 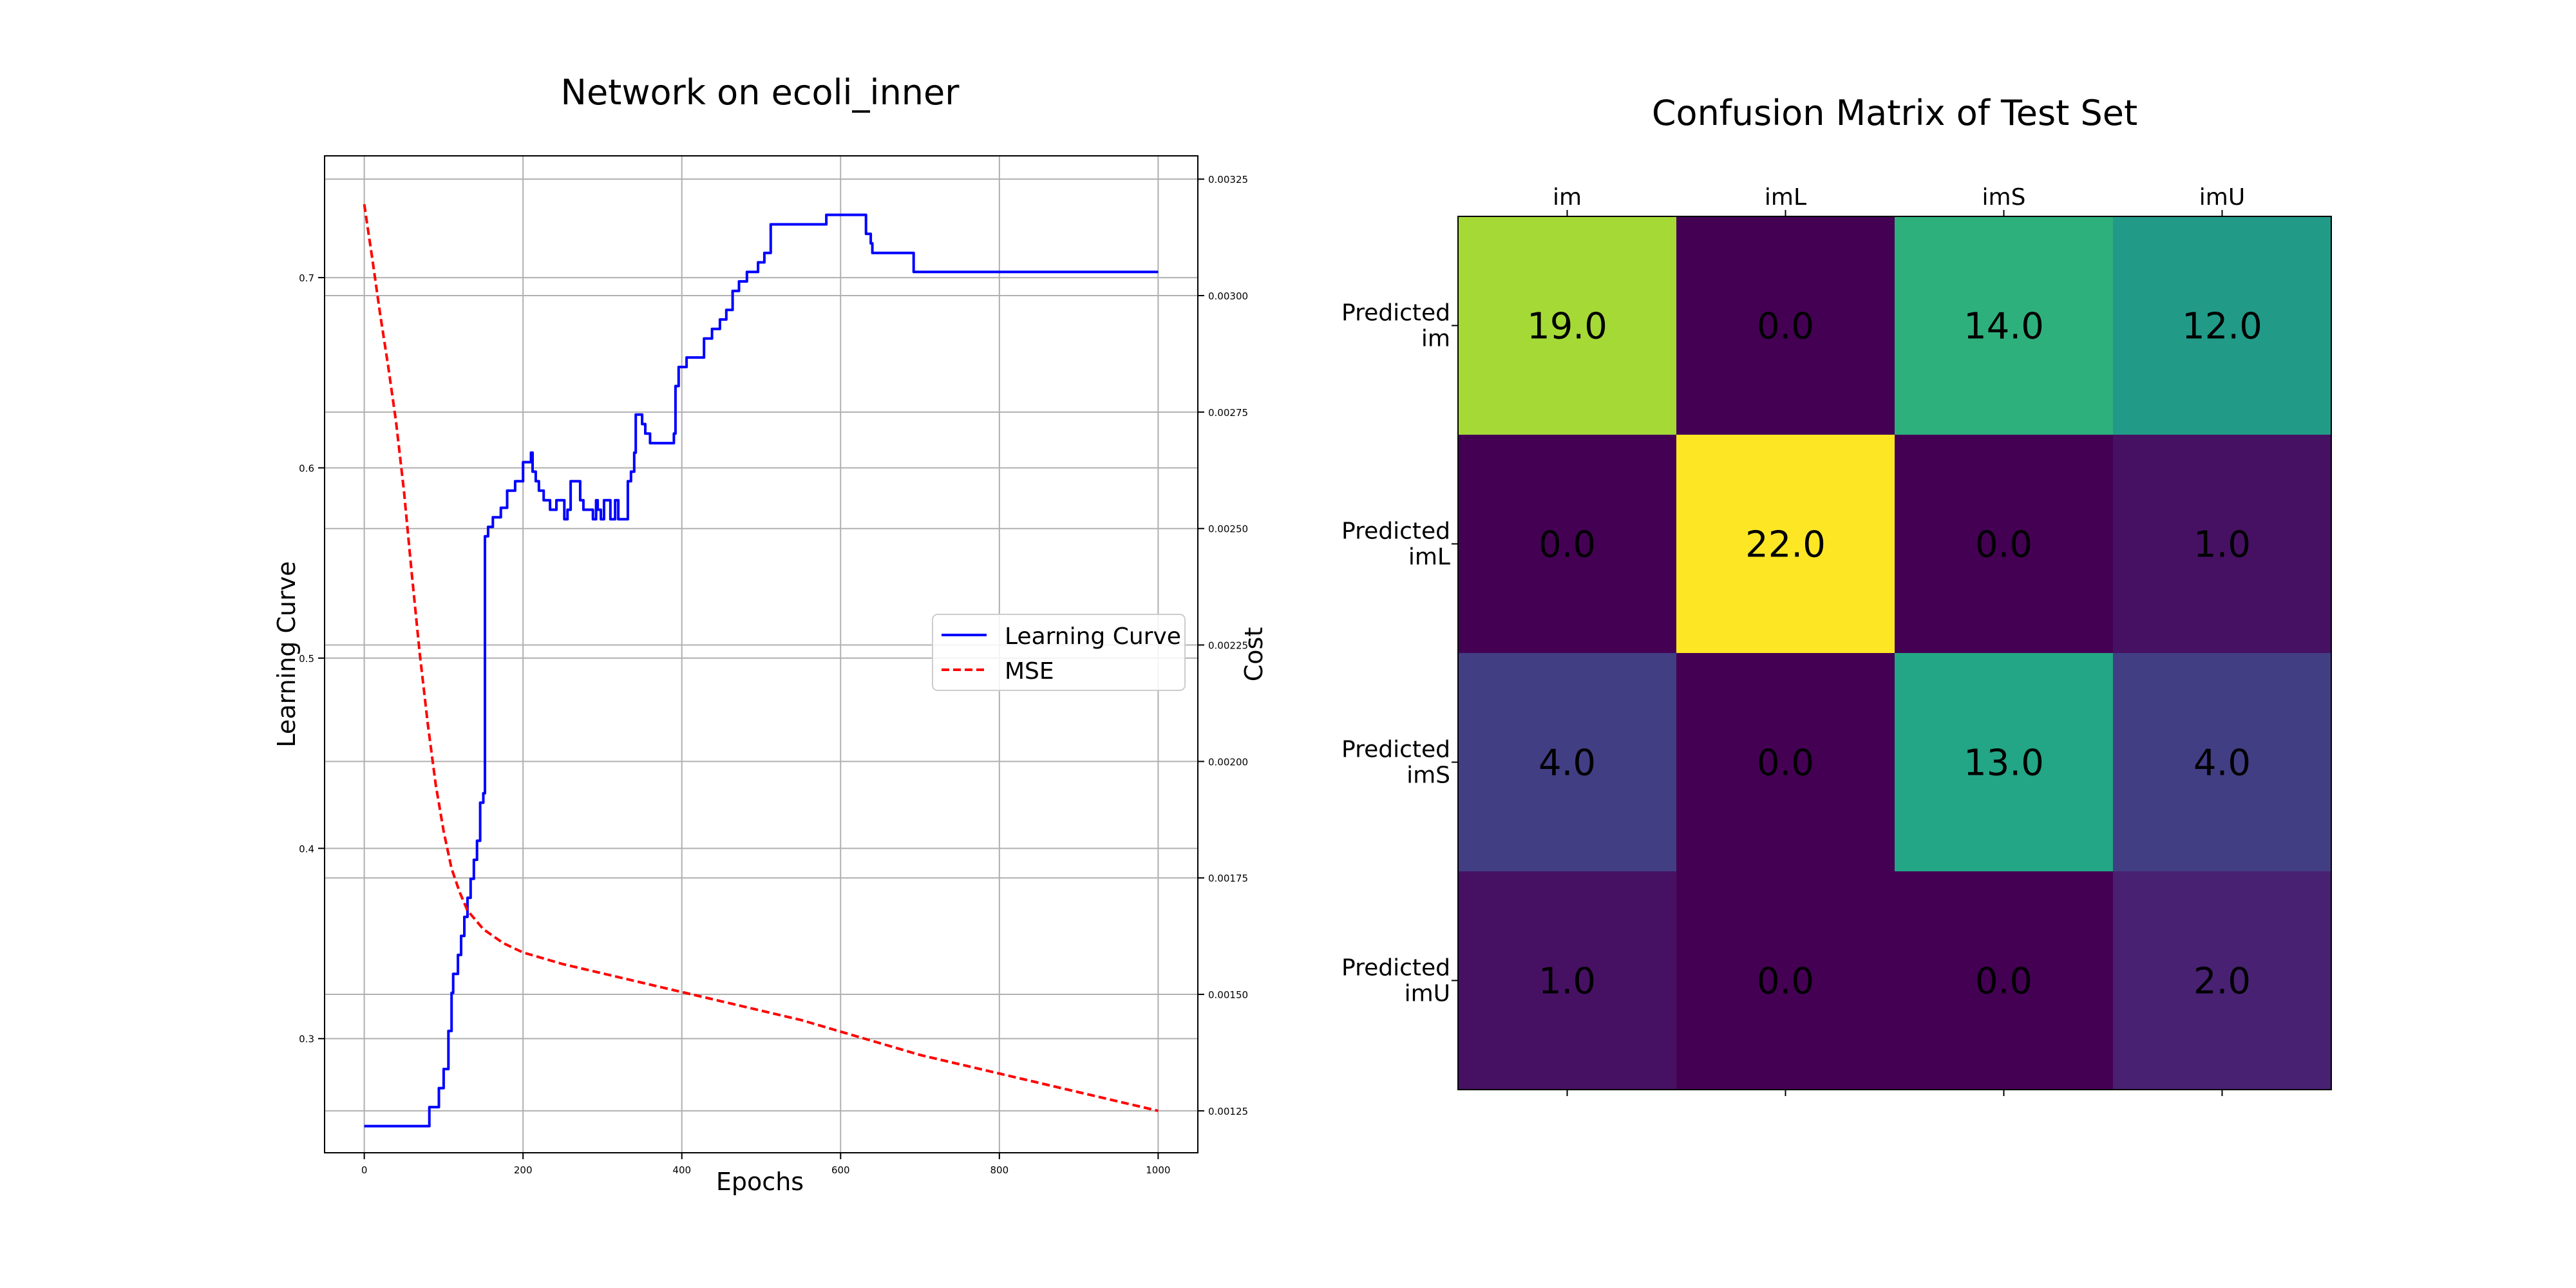 I want to click on legend-label-learning-curve: Learning Curve, so click(x=1093, y=636).